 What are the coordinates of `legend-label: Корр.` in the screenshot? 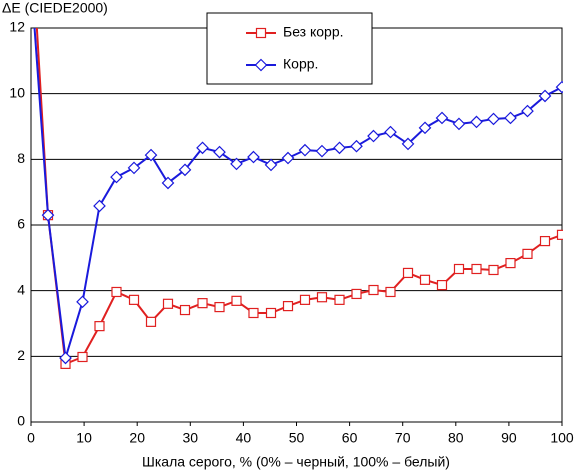 It's located at (300, 64).